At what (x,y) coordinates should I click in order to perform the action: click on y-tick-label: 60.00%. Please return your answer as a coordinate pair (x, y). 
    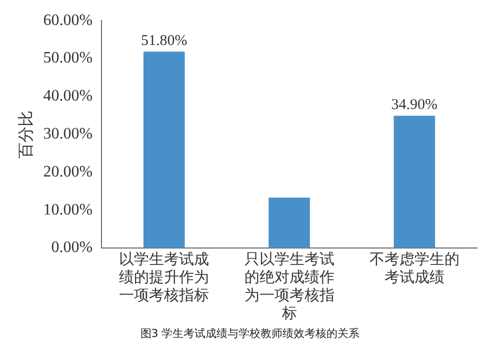
    Looking at the image, I should click on (68, 20).